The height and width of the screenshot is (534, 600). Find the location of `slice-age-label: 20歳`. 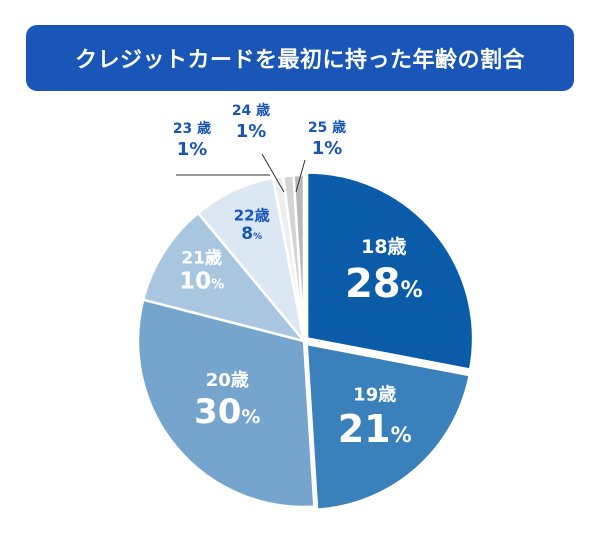

slice-age-label: 20歳 is located at coordinates (227, 380).